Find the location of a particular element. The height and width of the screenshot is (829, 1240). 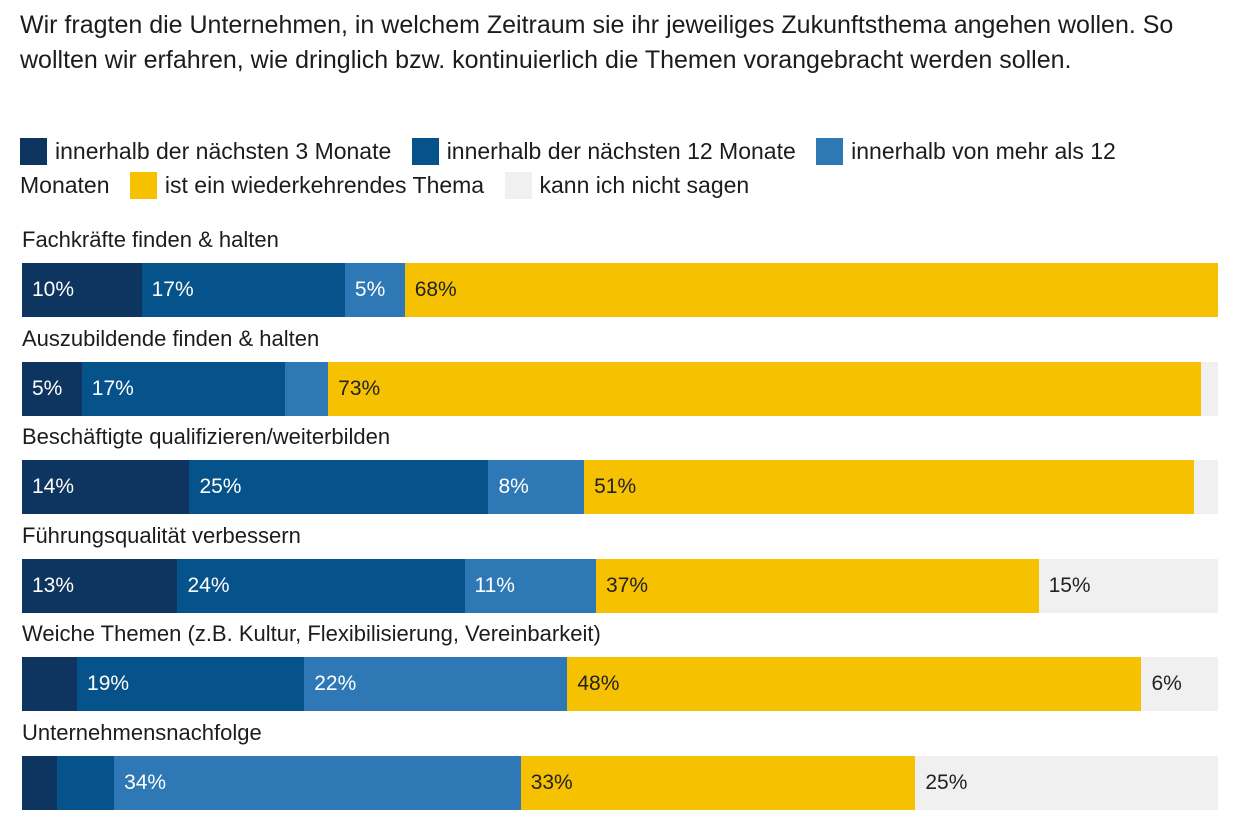

legend-item: innerhalb von mehr als 12 Monaten is located at coordinates (568, 168).